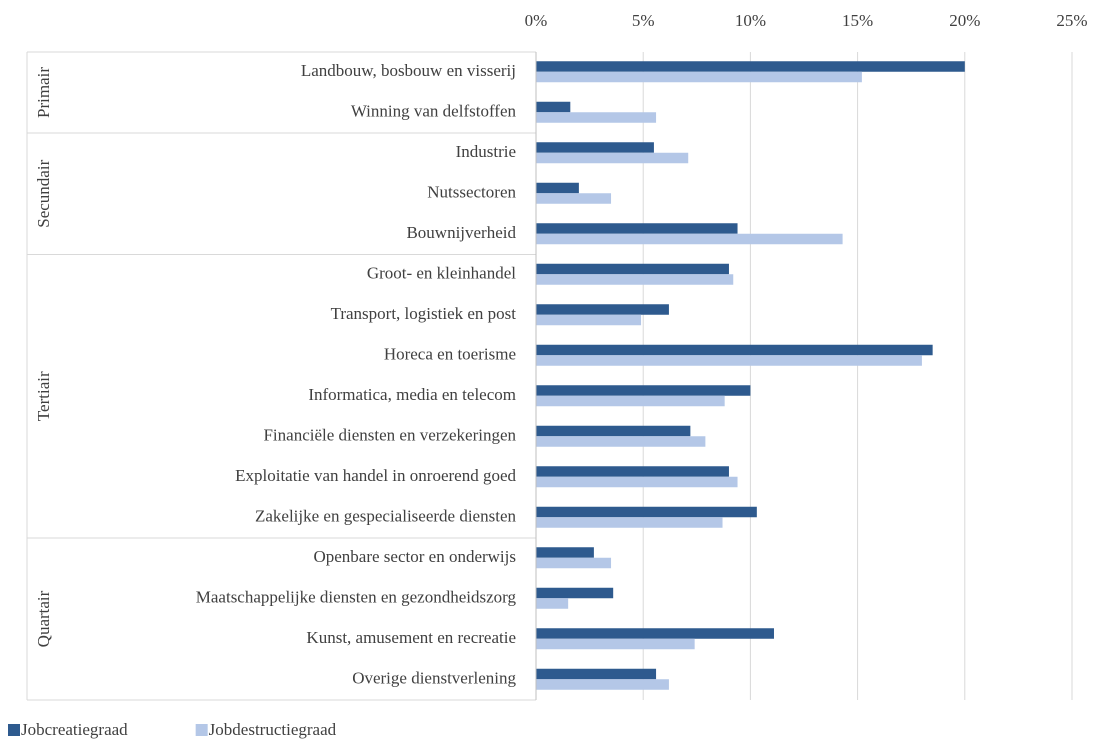 This screenshot has height=742, width=1100. I want to click on y-tick-label: Informatica, media en telecom, so click(412, 394).